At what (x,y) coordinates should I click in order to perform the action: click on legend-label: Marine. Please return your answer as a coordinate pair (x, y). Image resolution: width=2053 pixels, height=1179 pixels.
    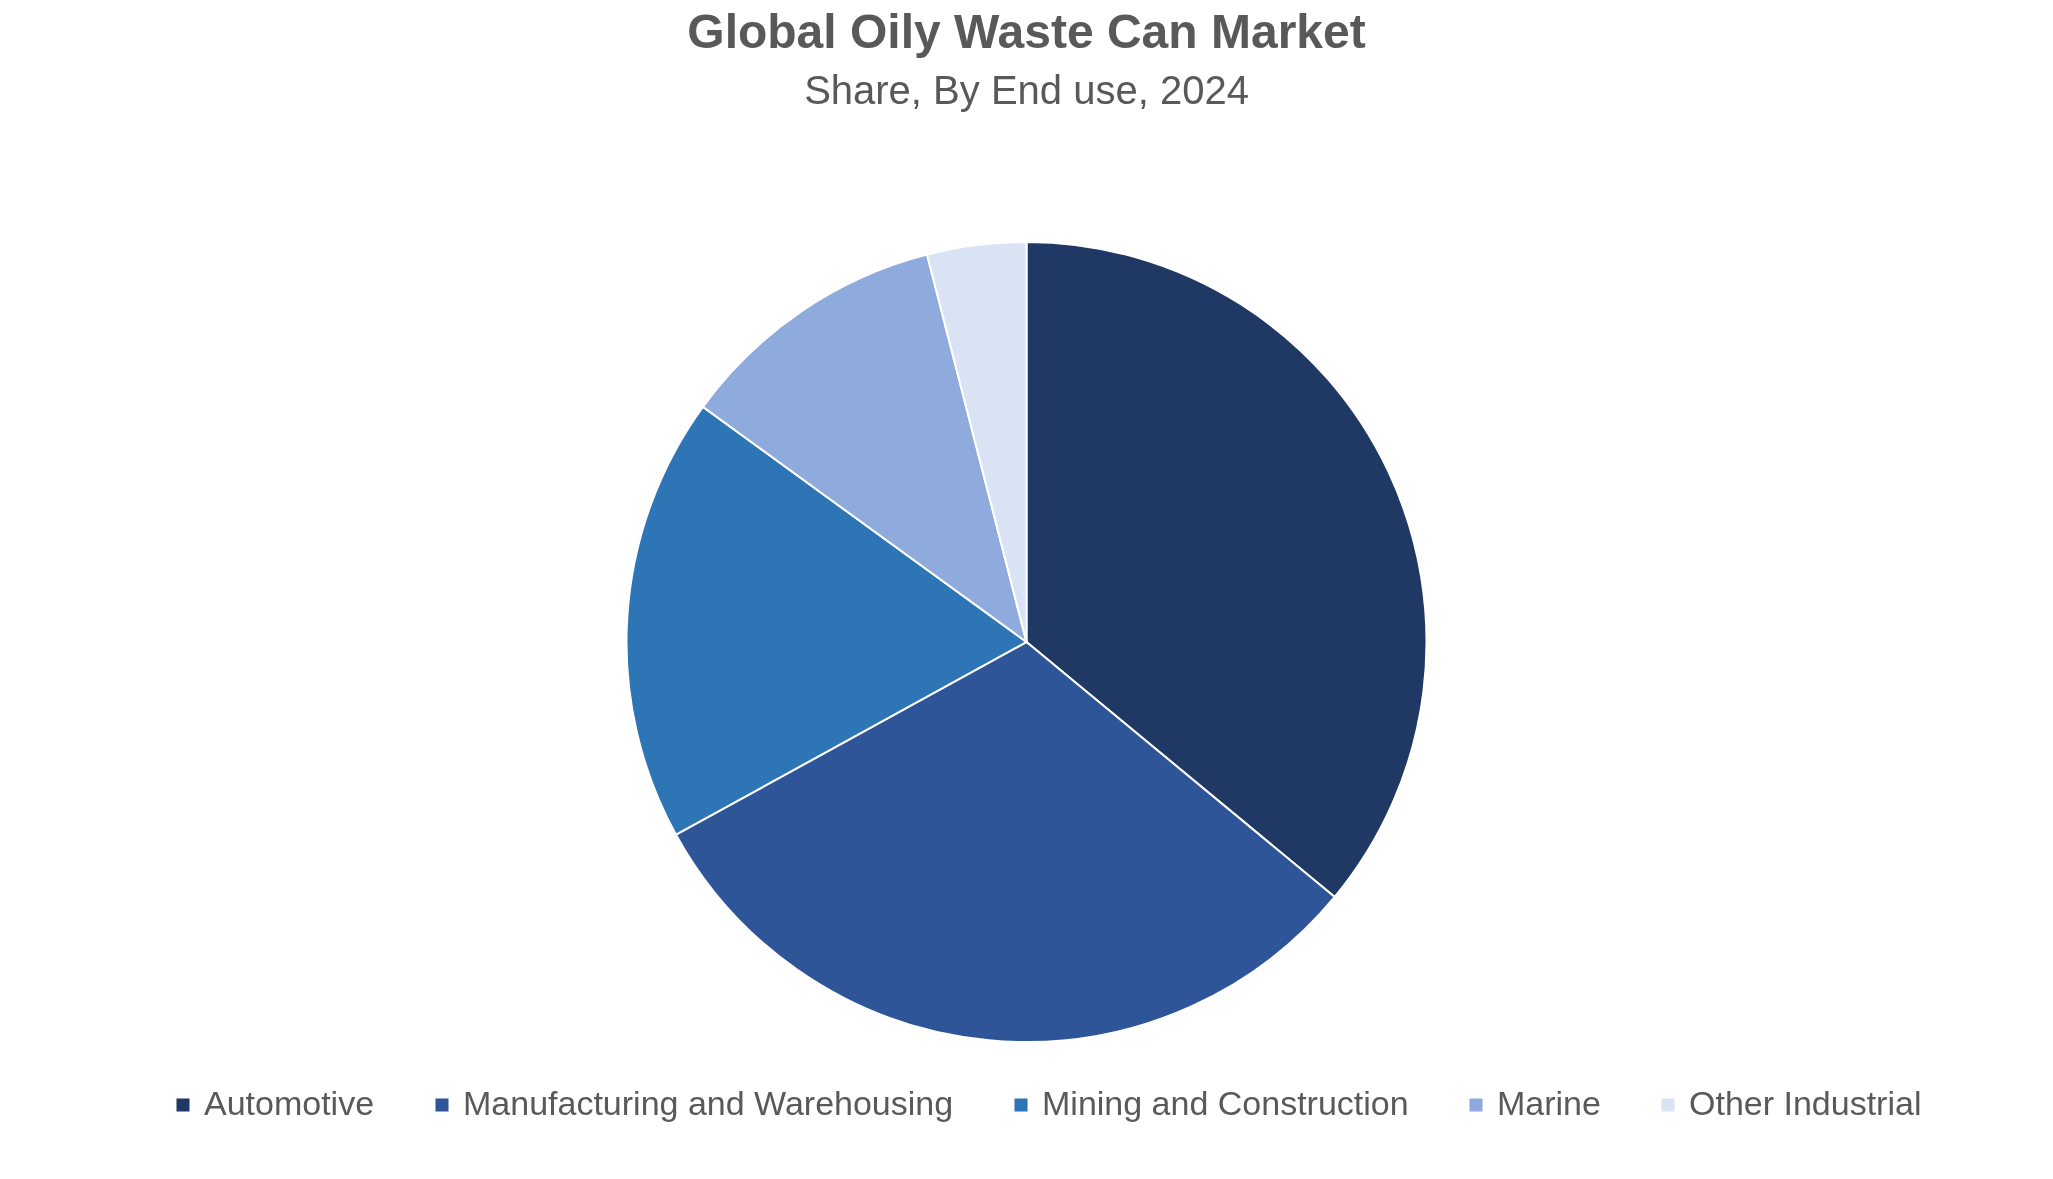
    Looking at the image, I should click on (1549, 1103).